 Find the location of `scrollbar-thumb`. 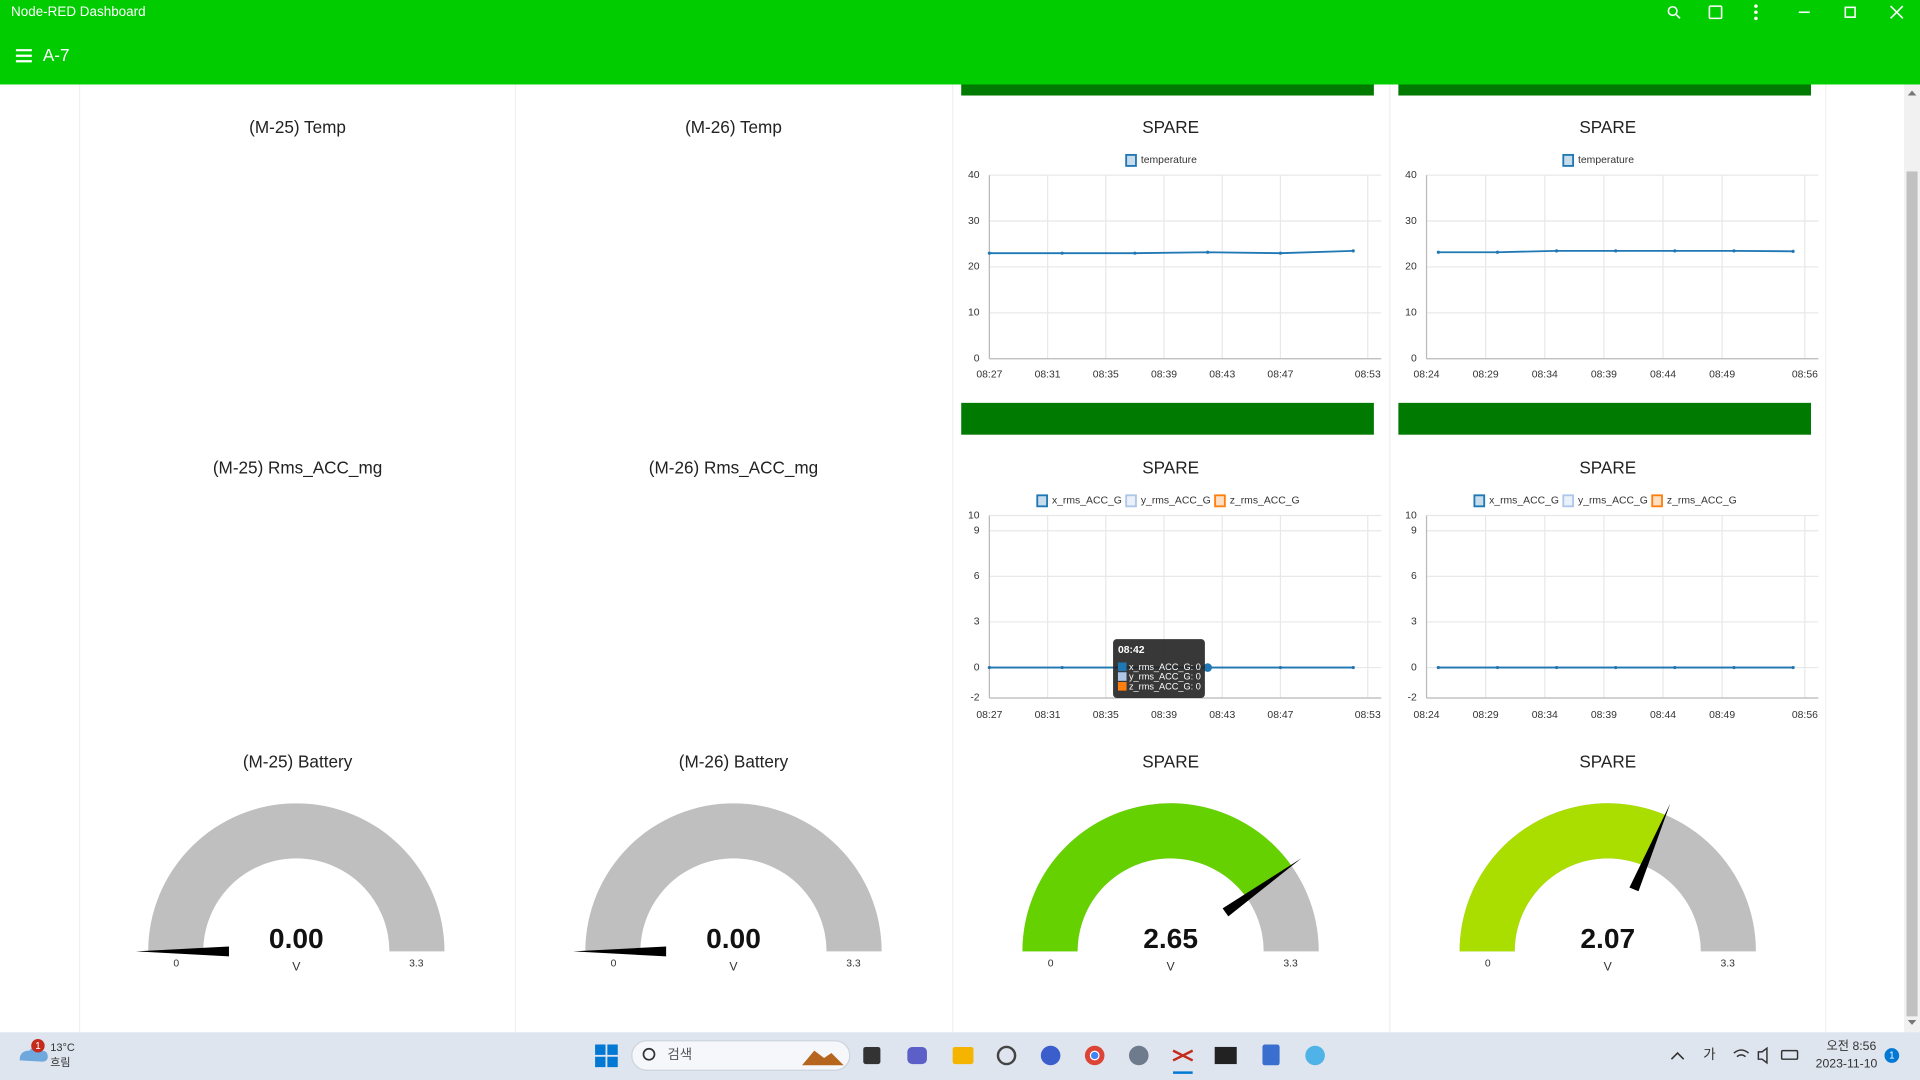

scrollbar-thumb is located at coordinates (1912, 594).